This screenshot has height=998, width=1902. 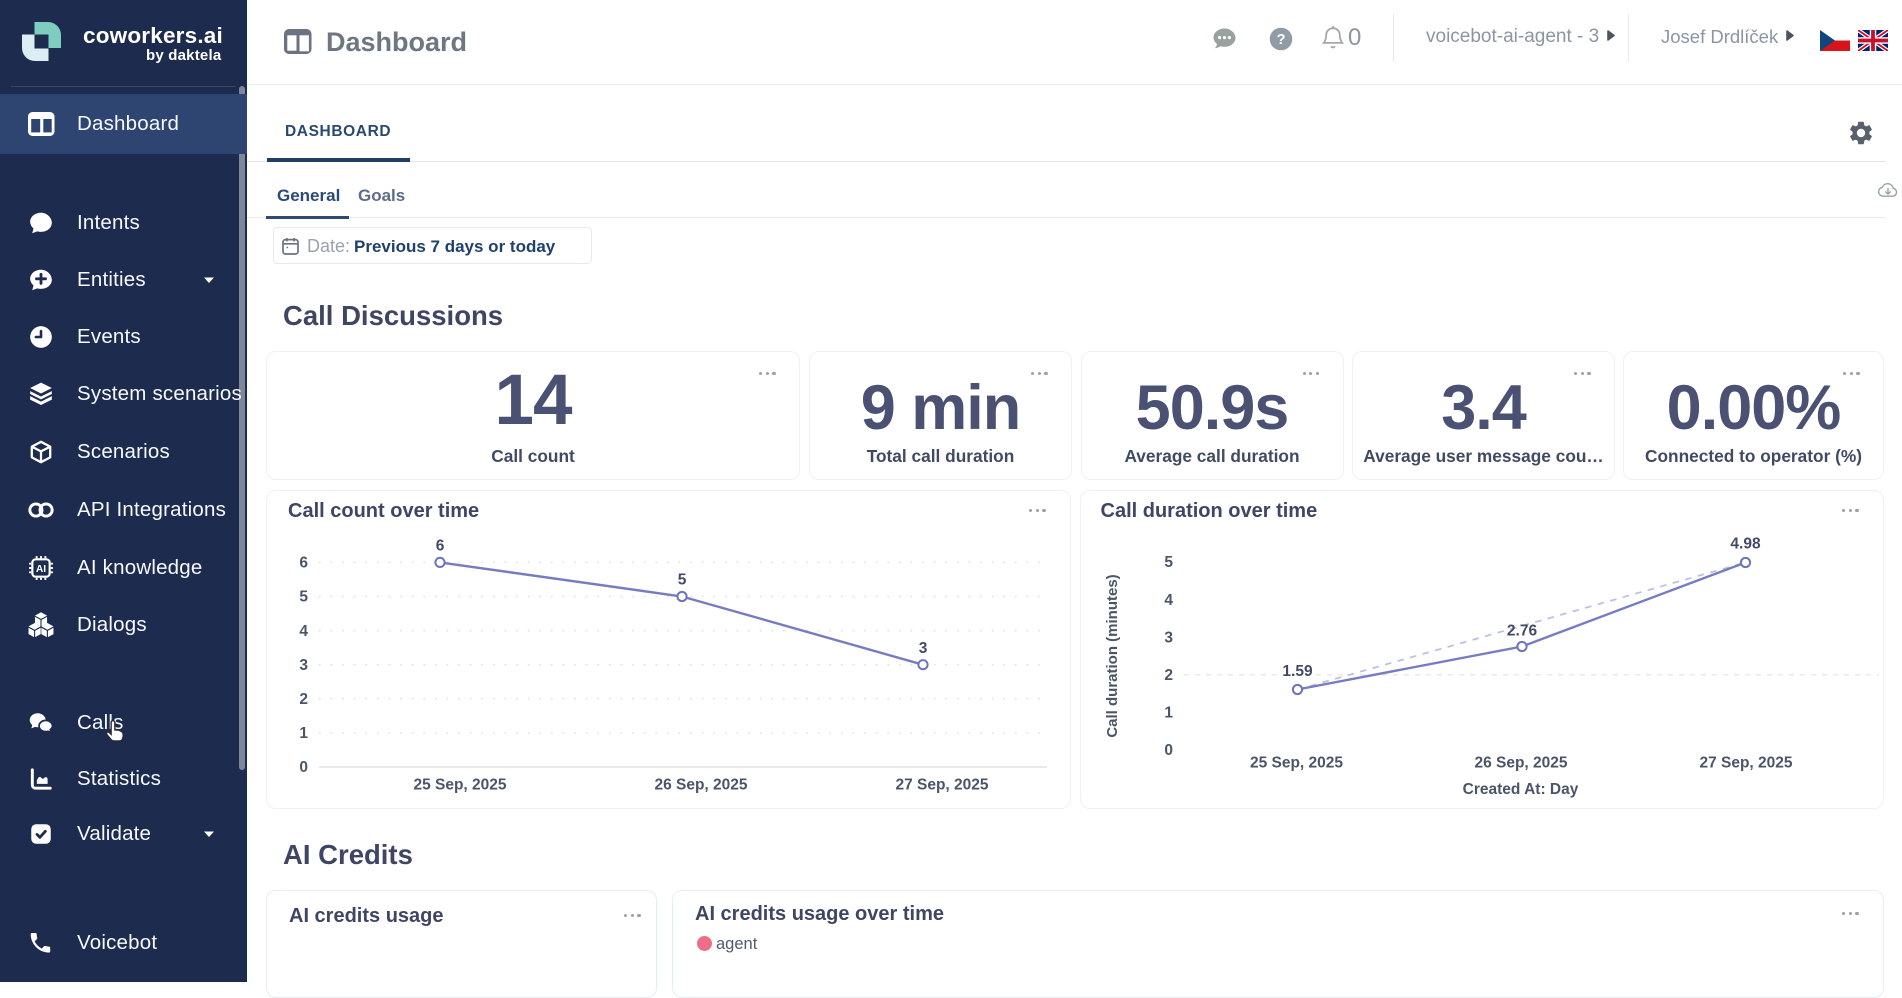 I want to click on svg-text: 2.76, so click(x=1521, y=631).